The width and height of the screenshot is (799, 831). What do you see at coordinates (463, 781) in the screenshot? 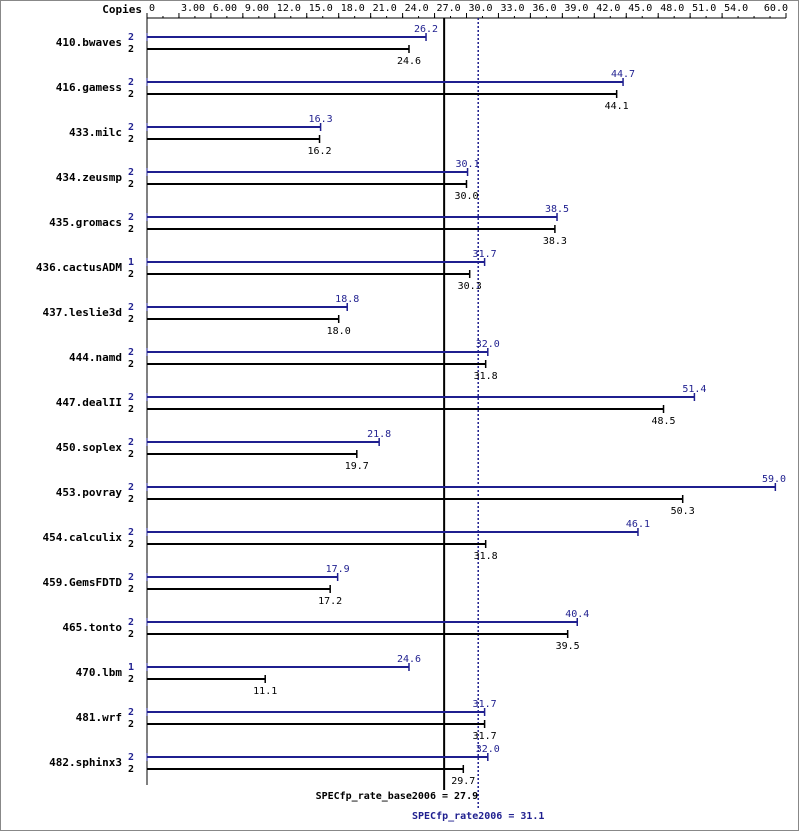
I see `value-label: 29.7` at bounding box center [463, 781].